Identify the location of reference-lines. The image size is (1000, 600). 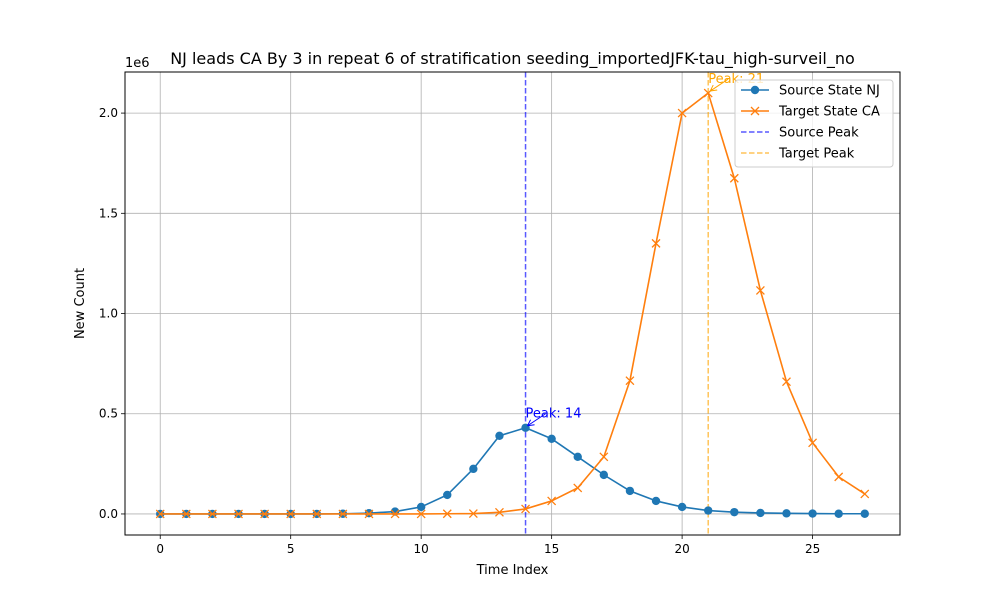
(616, 303).